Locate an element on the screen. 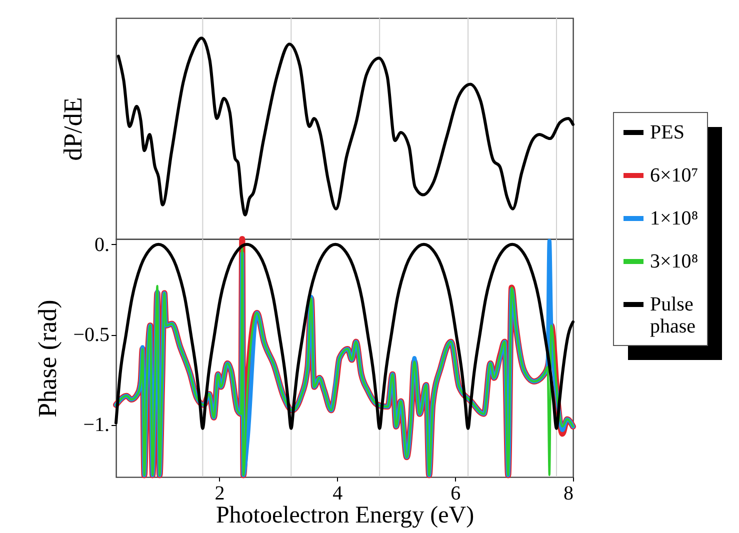 The width and height of the screenshot is (739, 533). y-tick-label: −0.5 is located at coordinates (91, 335).